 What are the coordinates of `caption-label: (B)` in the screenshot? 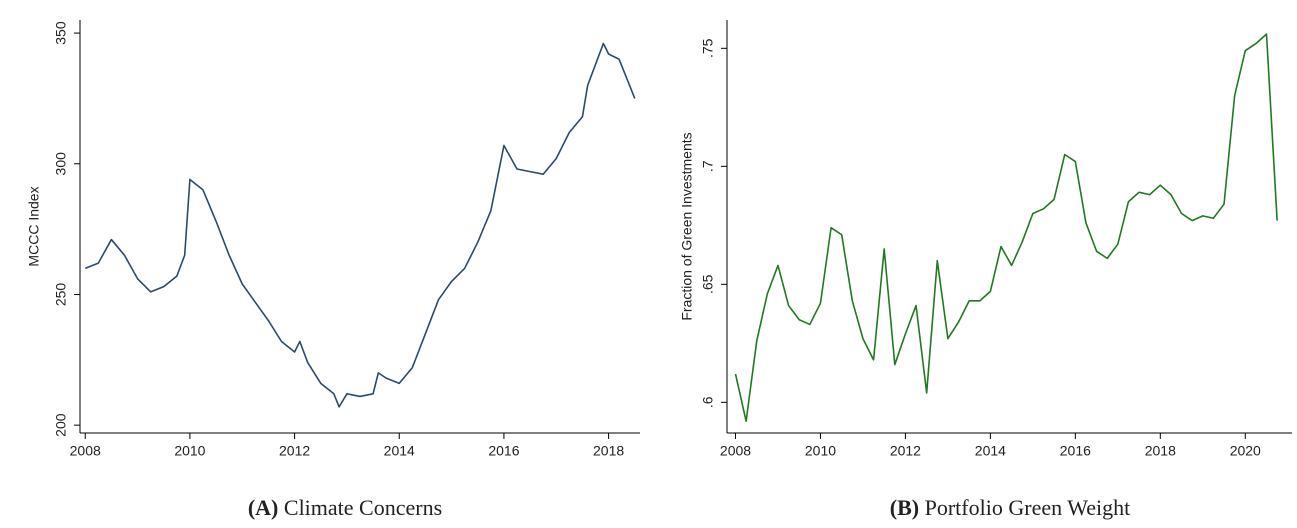 It's located at (904, 507).